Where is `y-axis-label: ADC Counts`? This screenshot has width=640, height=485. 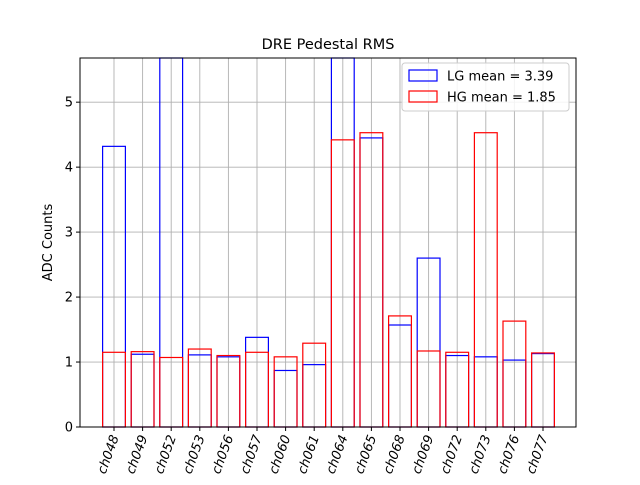
y-axis-label: ADC Counts is located at coordinates (48, 243).